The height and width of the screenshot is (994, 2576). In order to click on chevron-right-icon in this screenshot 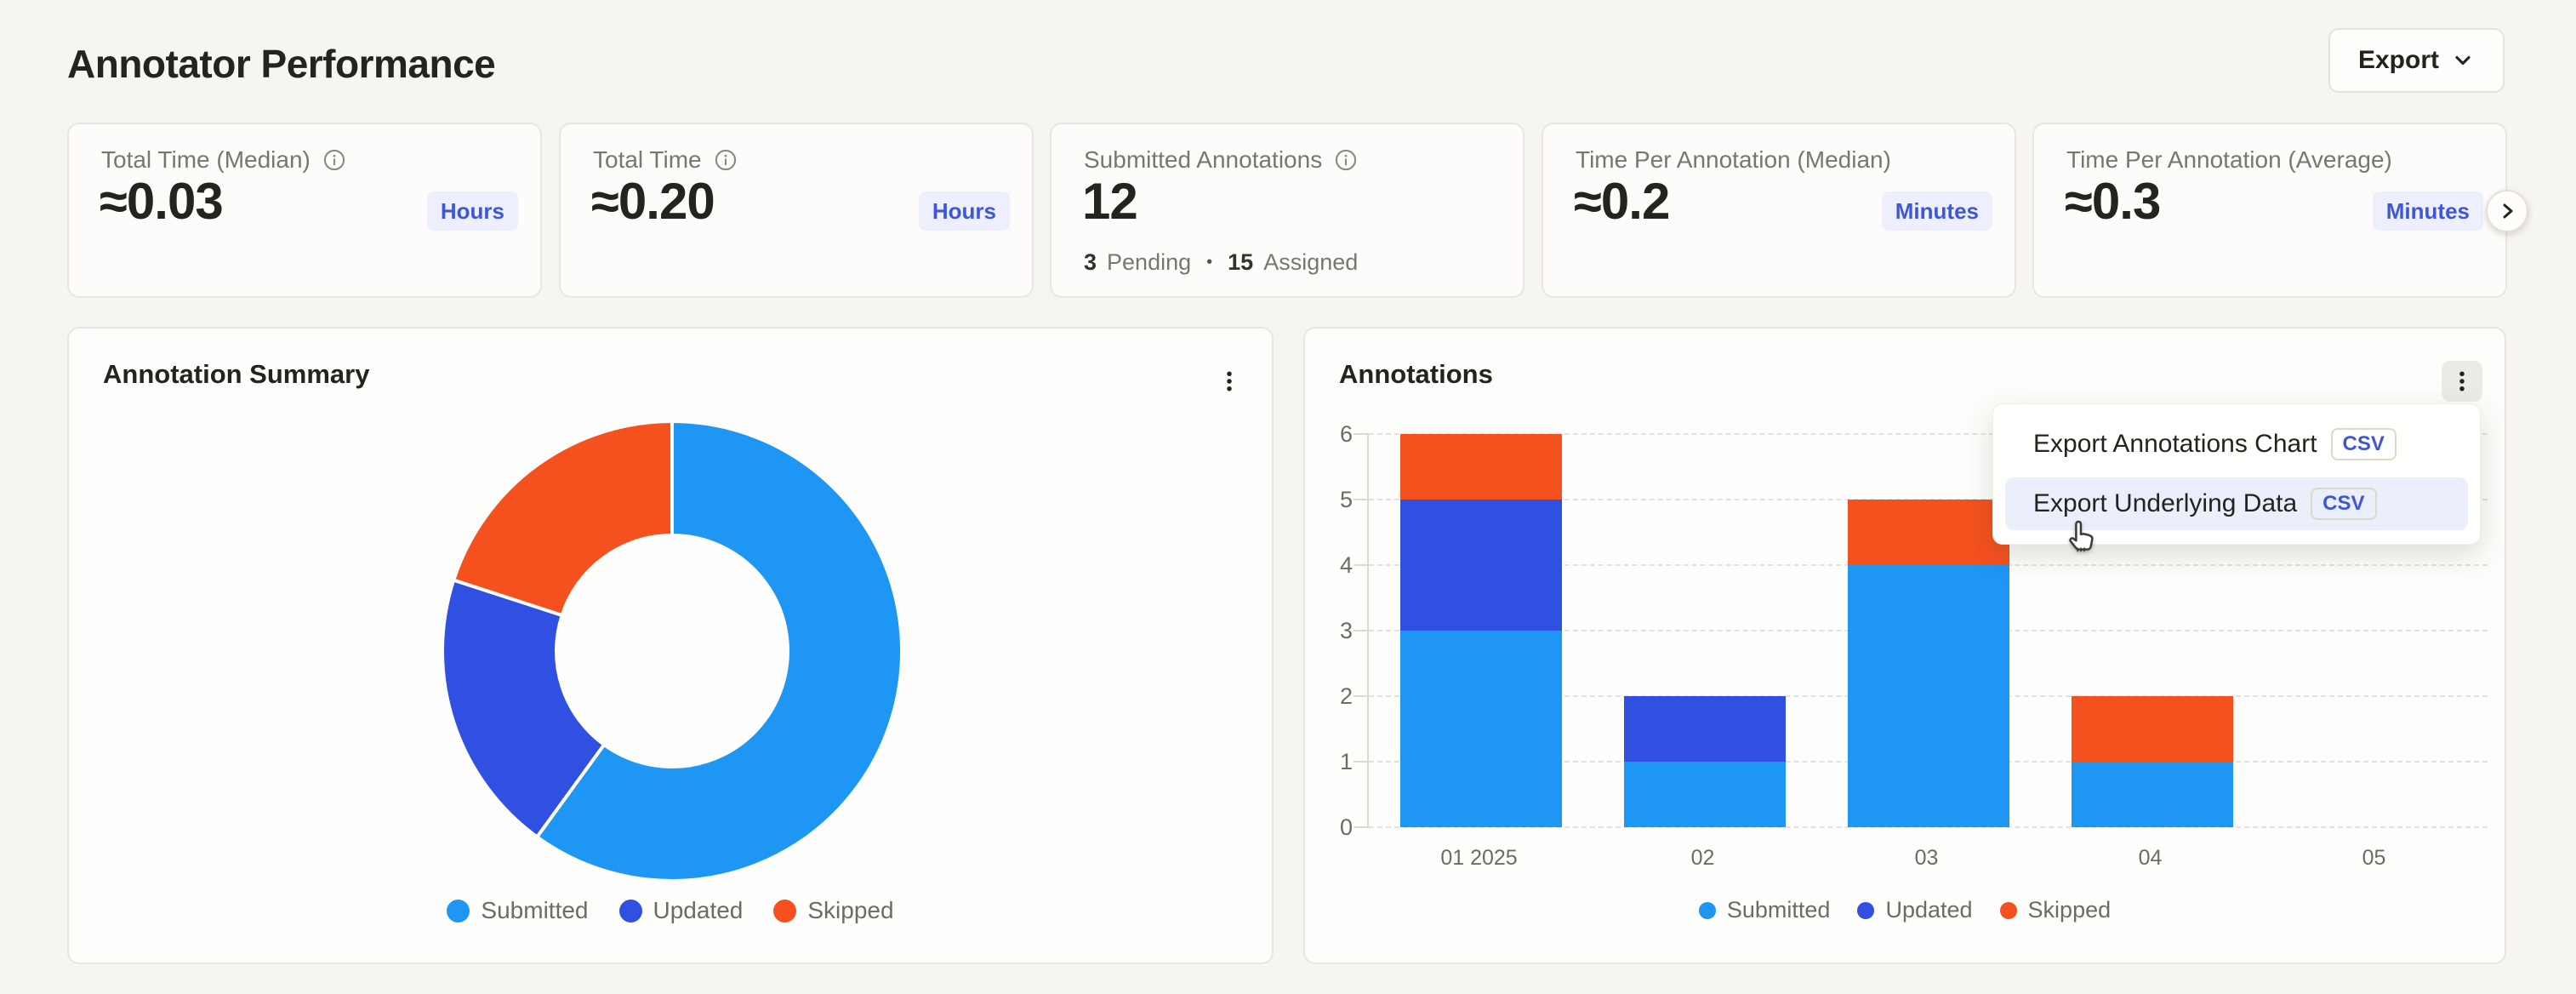, I will do `click(2507, 211)`.